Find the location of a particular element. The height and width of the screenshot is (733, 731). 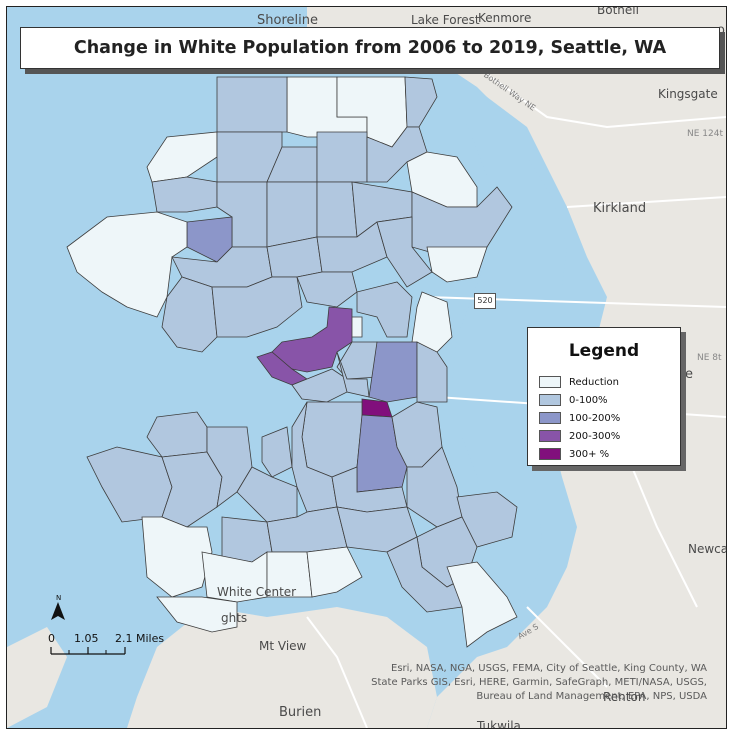

legend-title: Legend is located at coordinates (604, 351).